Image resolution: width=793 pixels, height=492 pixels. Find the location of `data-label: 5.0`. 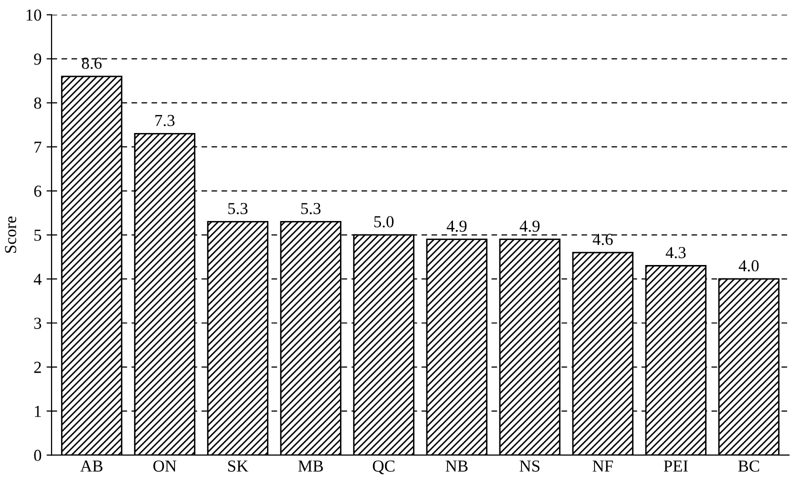

data-label: 5.0 is located at coordinates (384, 222).